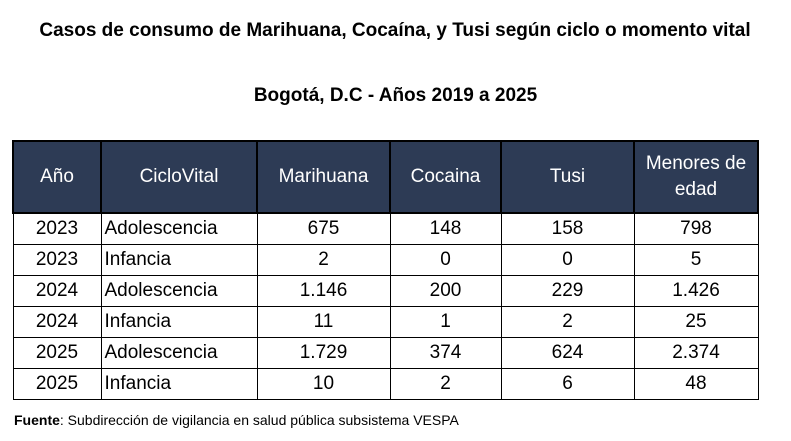 This screenshot has height=441, width=791. Describe the element at coordinates (445, 291) in the screenshot. I see `table-cell: 200` at that location.